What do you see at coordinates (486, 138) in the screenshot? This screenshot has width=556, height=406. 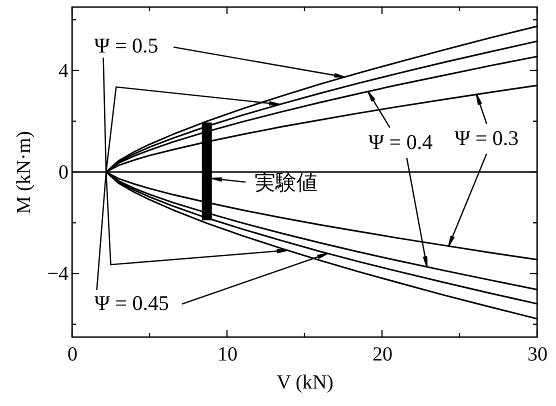 I see `annotation: Ψ = 0.3` at bounding box center [486, 138].